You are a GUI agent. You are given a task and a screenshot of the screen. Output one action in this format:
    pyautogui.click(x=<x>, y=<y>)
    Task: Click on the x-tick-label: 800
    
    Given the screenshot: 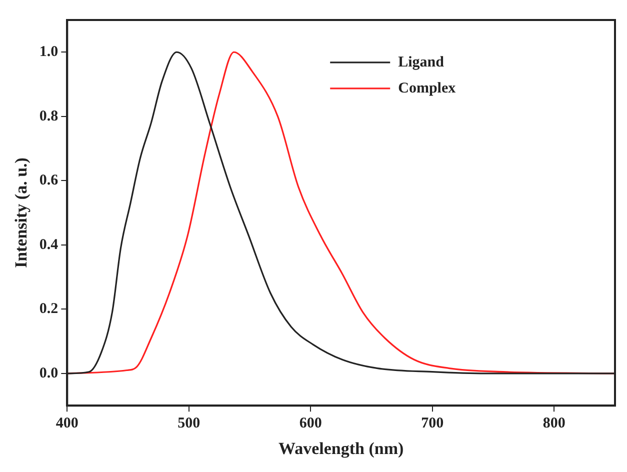 What is the action you would take?
    pyautogui.click(x=554, y=423)
    